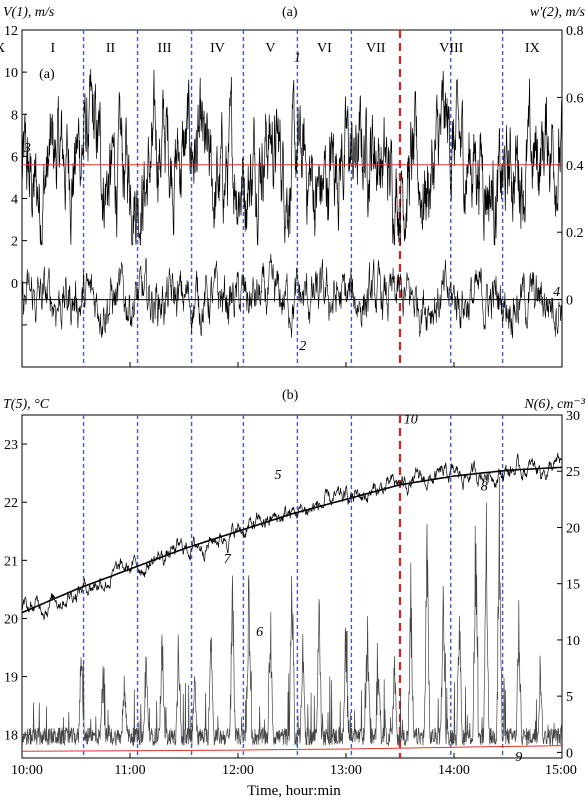 This screenshot has height=800, width=588. I want to click on curve-label-10: 10, so click(411, 420).